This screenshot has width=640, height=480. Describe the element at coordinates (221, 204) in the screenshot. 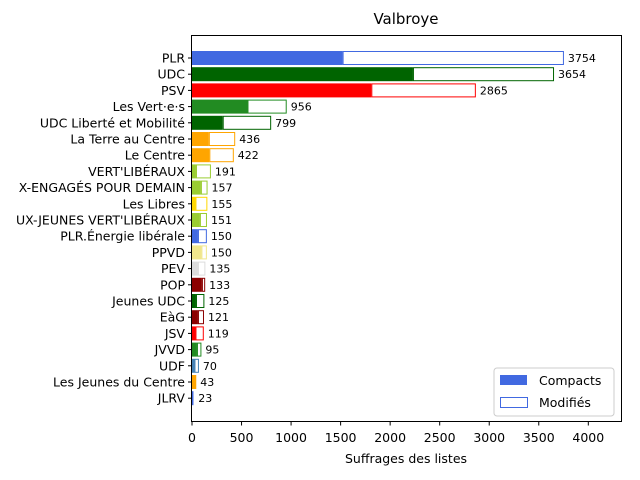

I see `value-label: 155` at that location.